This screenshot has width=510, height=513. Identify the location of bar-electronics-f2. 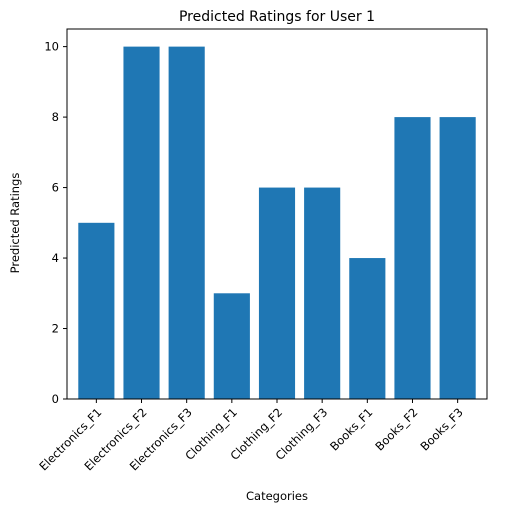
(141, 223).